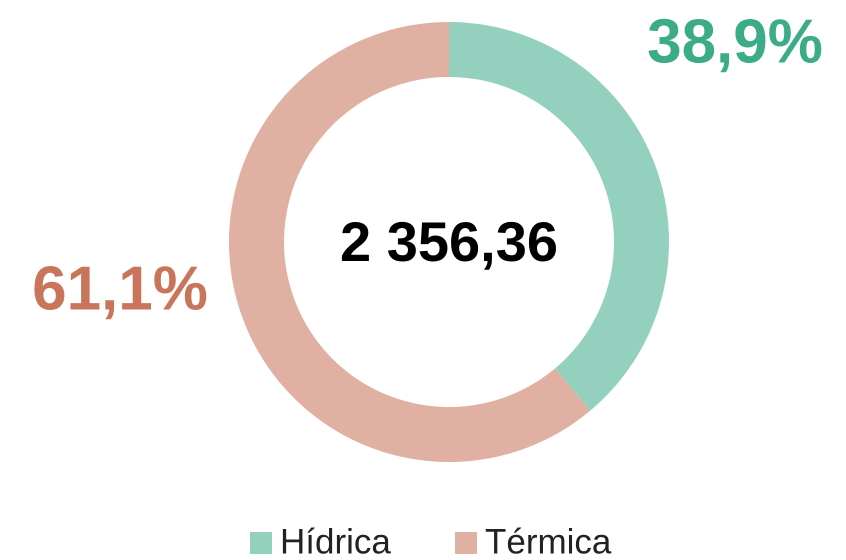 This screenshot has height=560, width=846. I want to click on value-label: 38,9%, so click(735, 41).